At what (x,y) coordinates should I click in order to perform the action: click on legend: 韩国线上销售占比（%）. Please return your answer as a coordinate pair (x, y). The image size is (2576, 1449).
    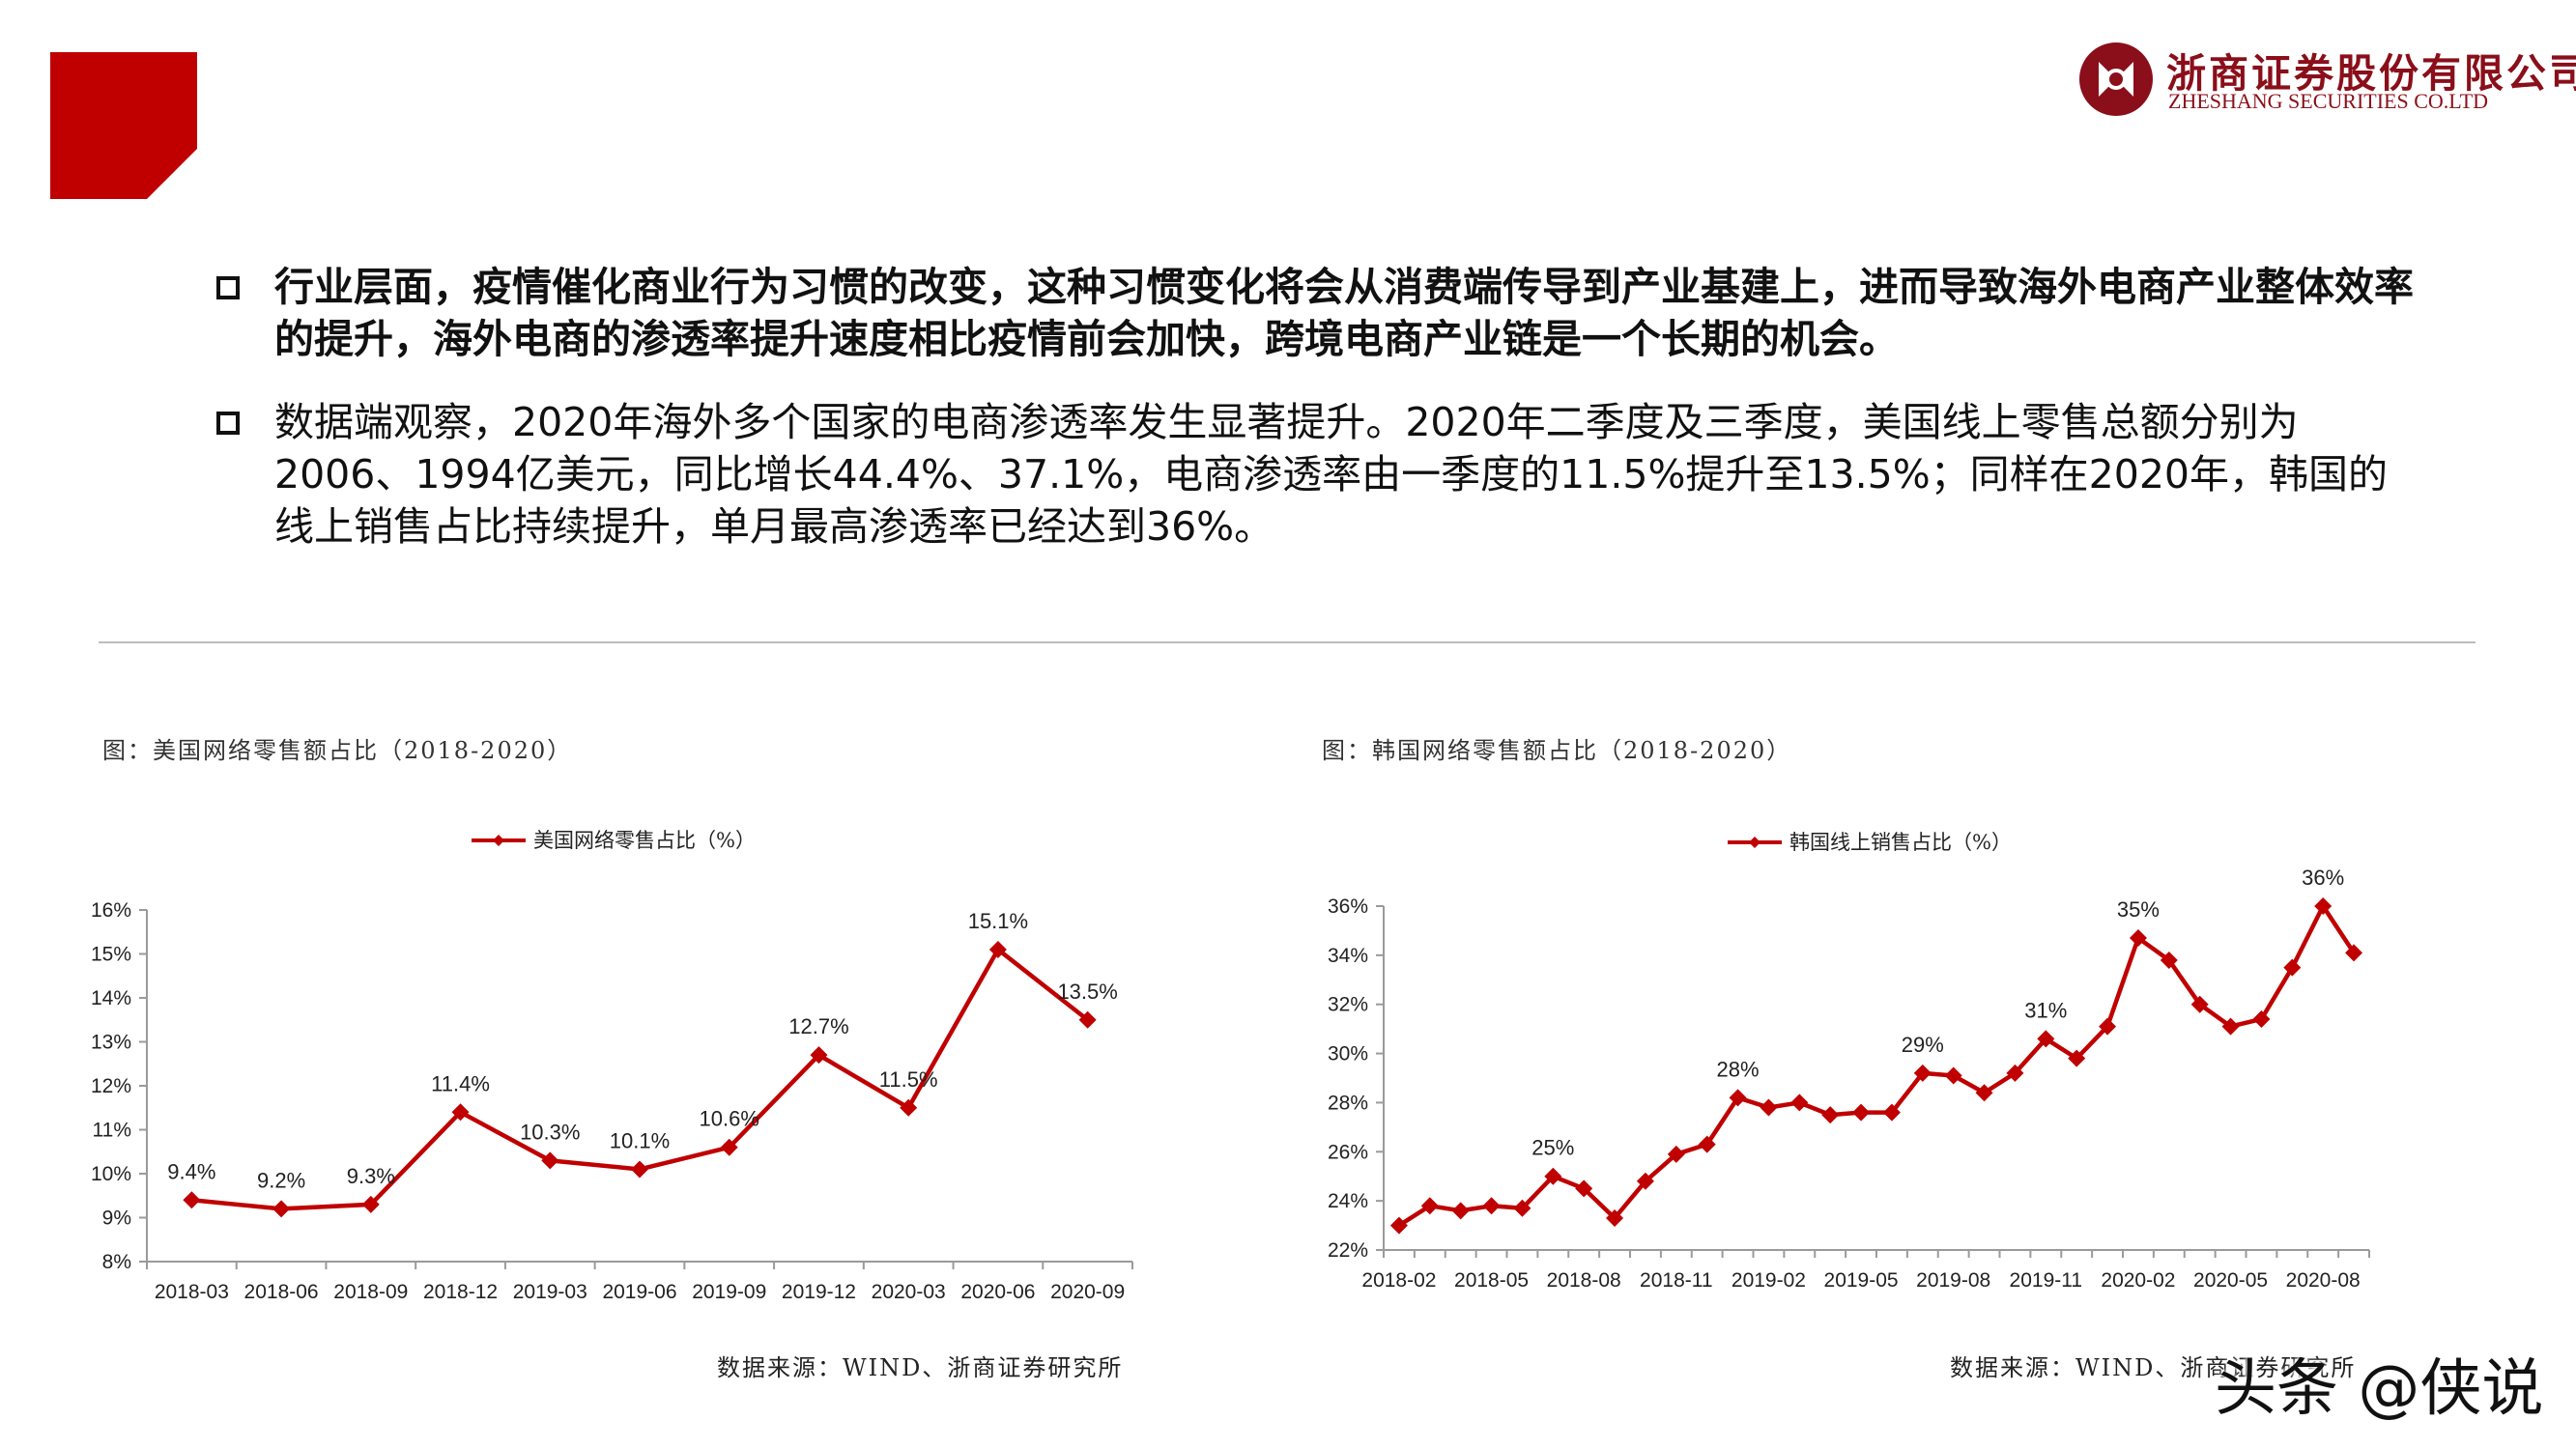
    Looking at the image, I should click on (1870, 842).